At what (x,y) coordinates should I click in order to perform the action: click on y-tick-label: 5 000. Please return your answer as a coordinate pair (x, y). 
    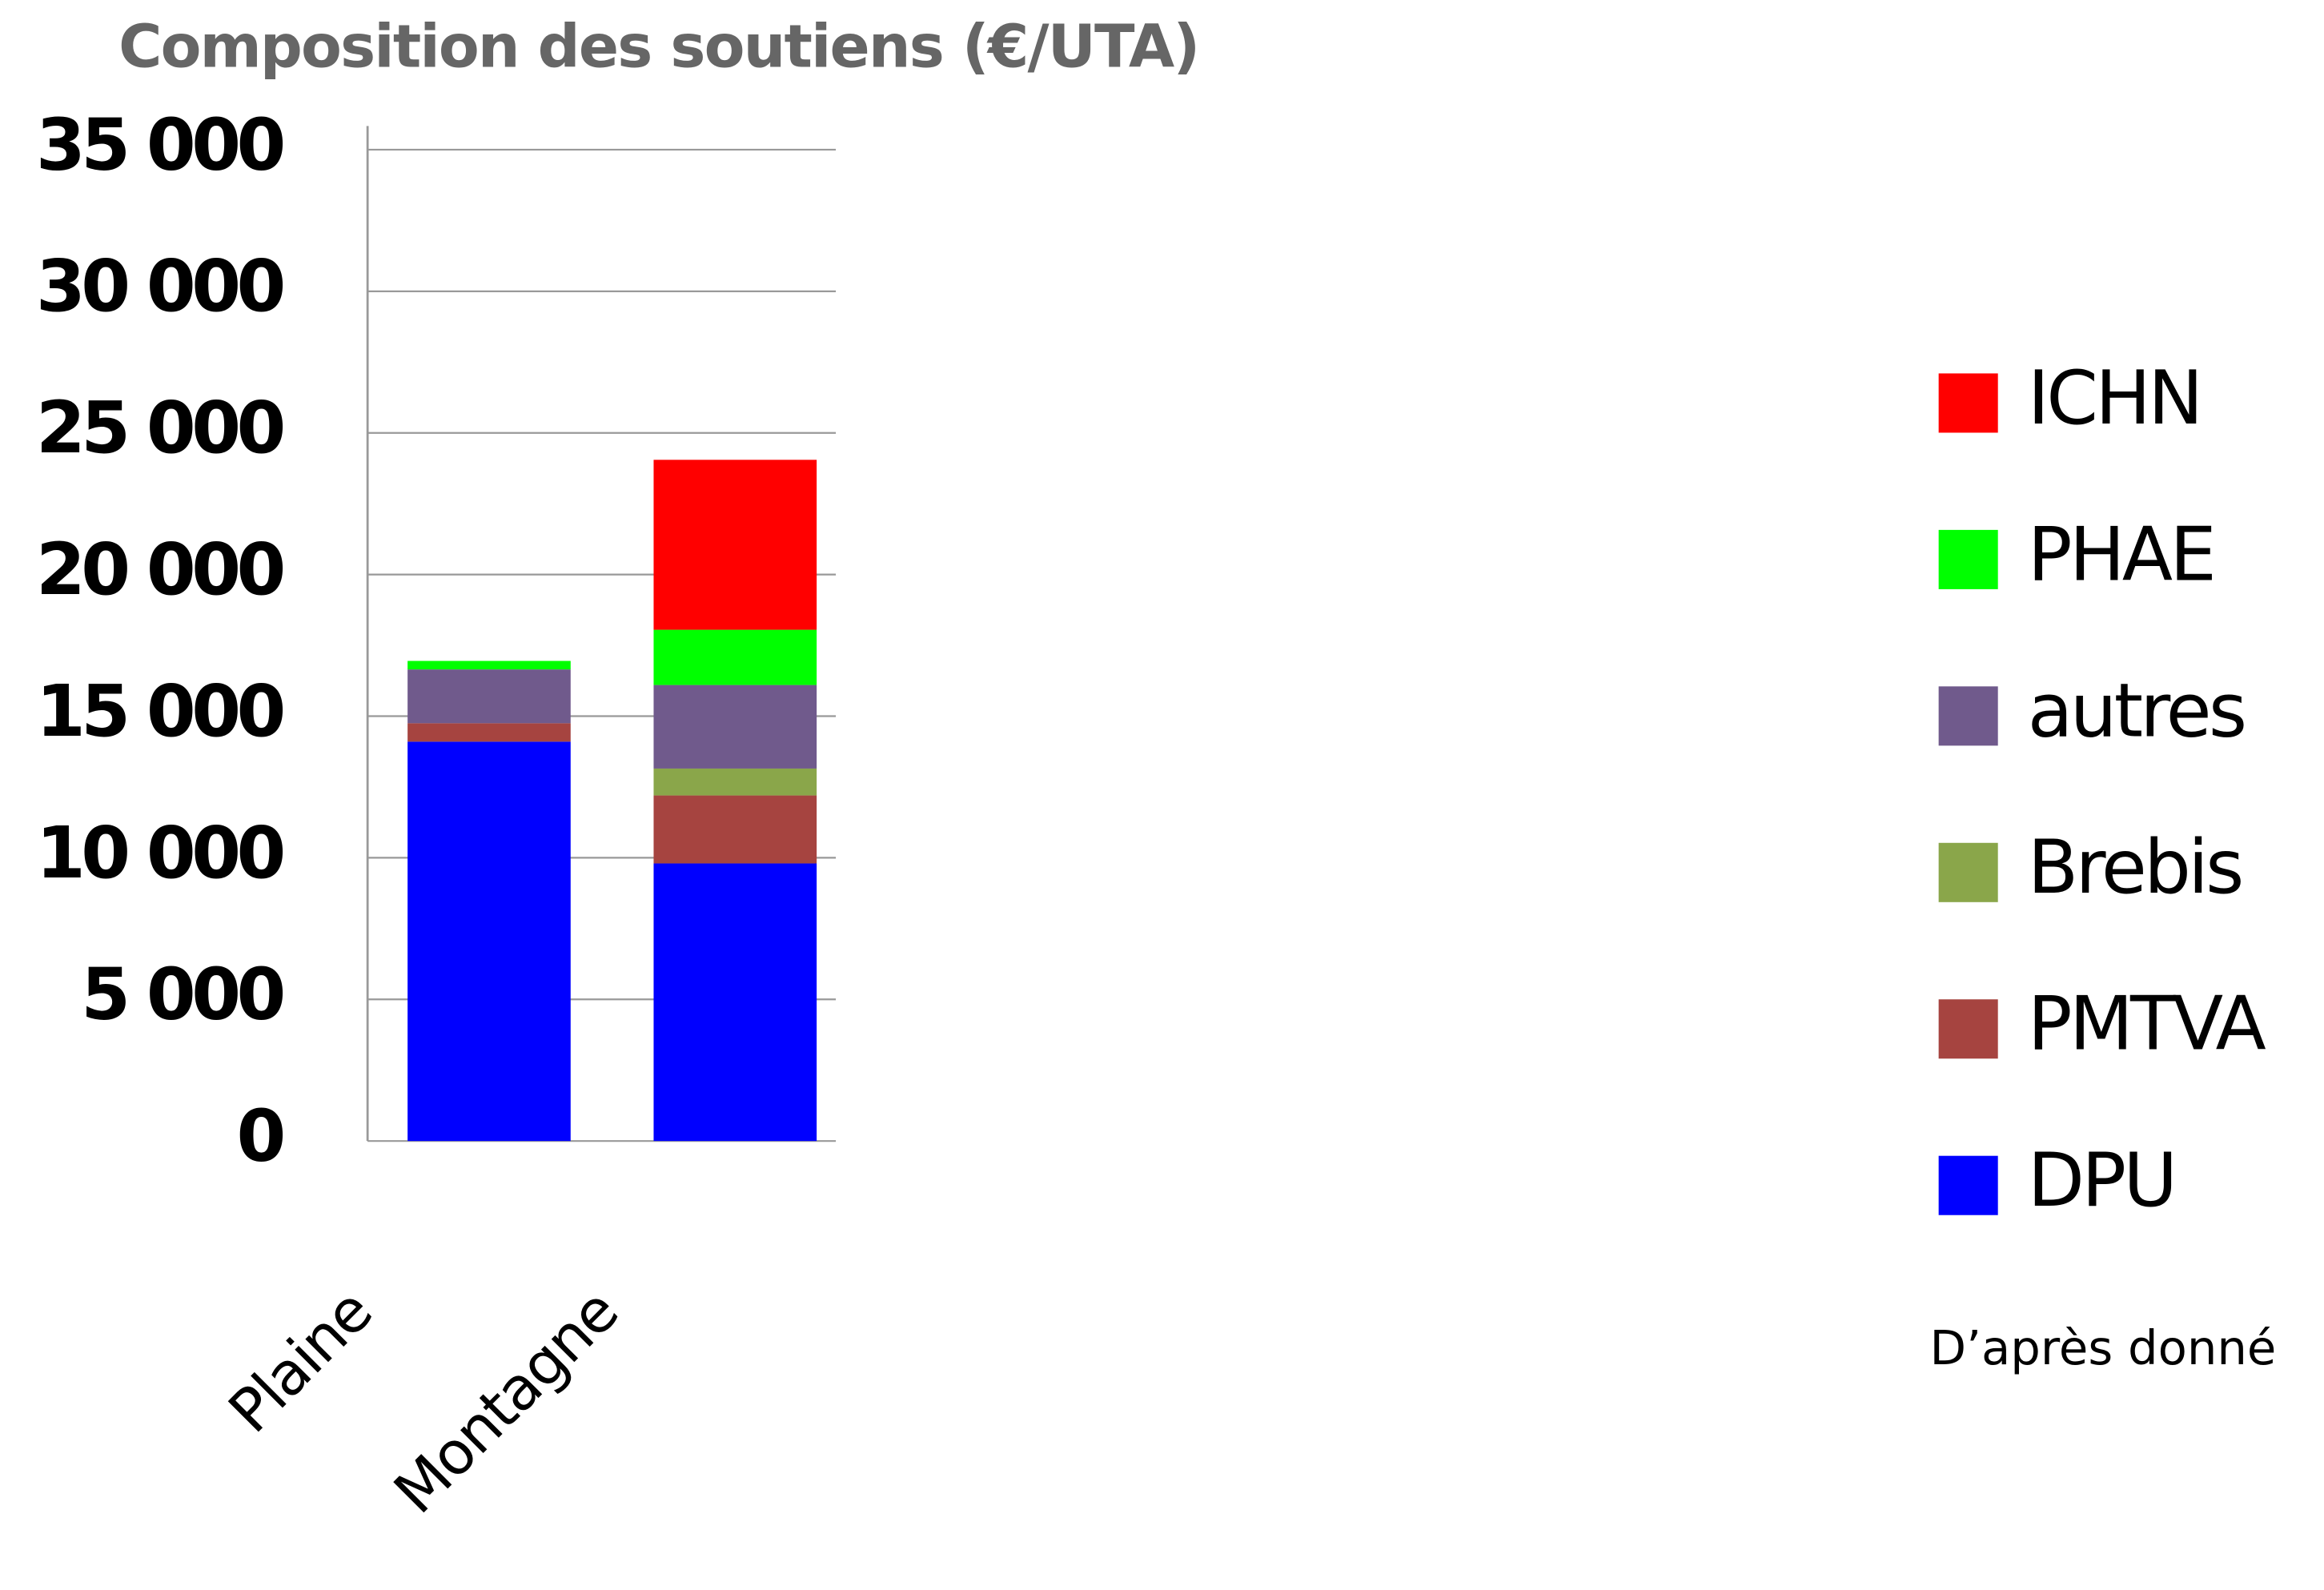
    Looking at the image, I should click on (182, 995).